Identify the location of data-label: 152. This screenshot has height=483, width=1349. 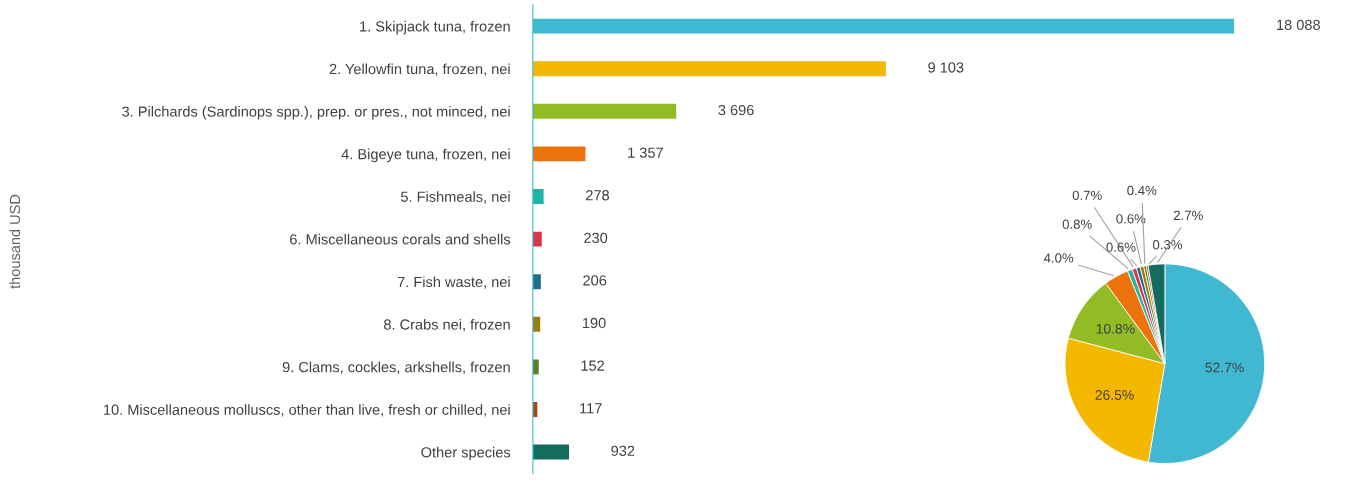
(593, 365).